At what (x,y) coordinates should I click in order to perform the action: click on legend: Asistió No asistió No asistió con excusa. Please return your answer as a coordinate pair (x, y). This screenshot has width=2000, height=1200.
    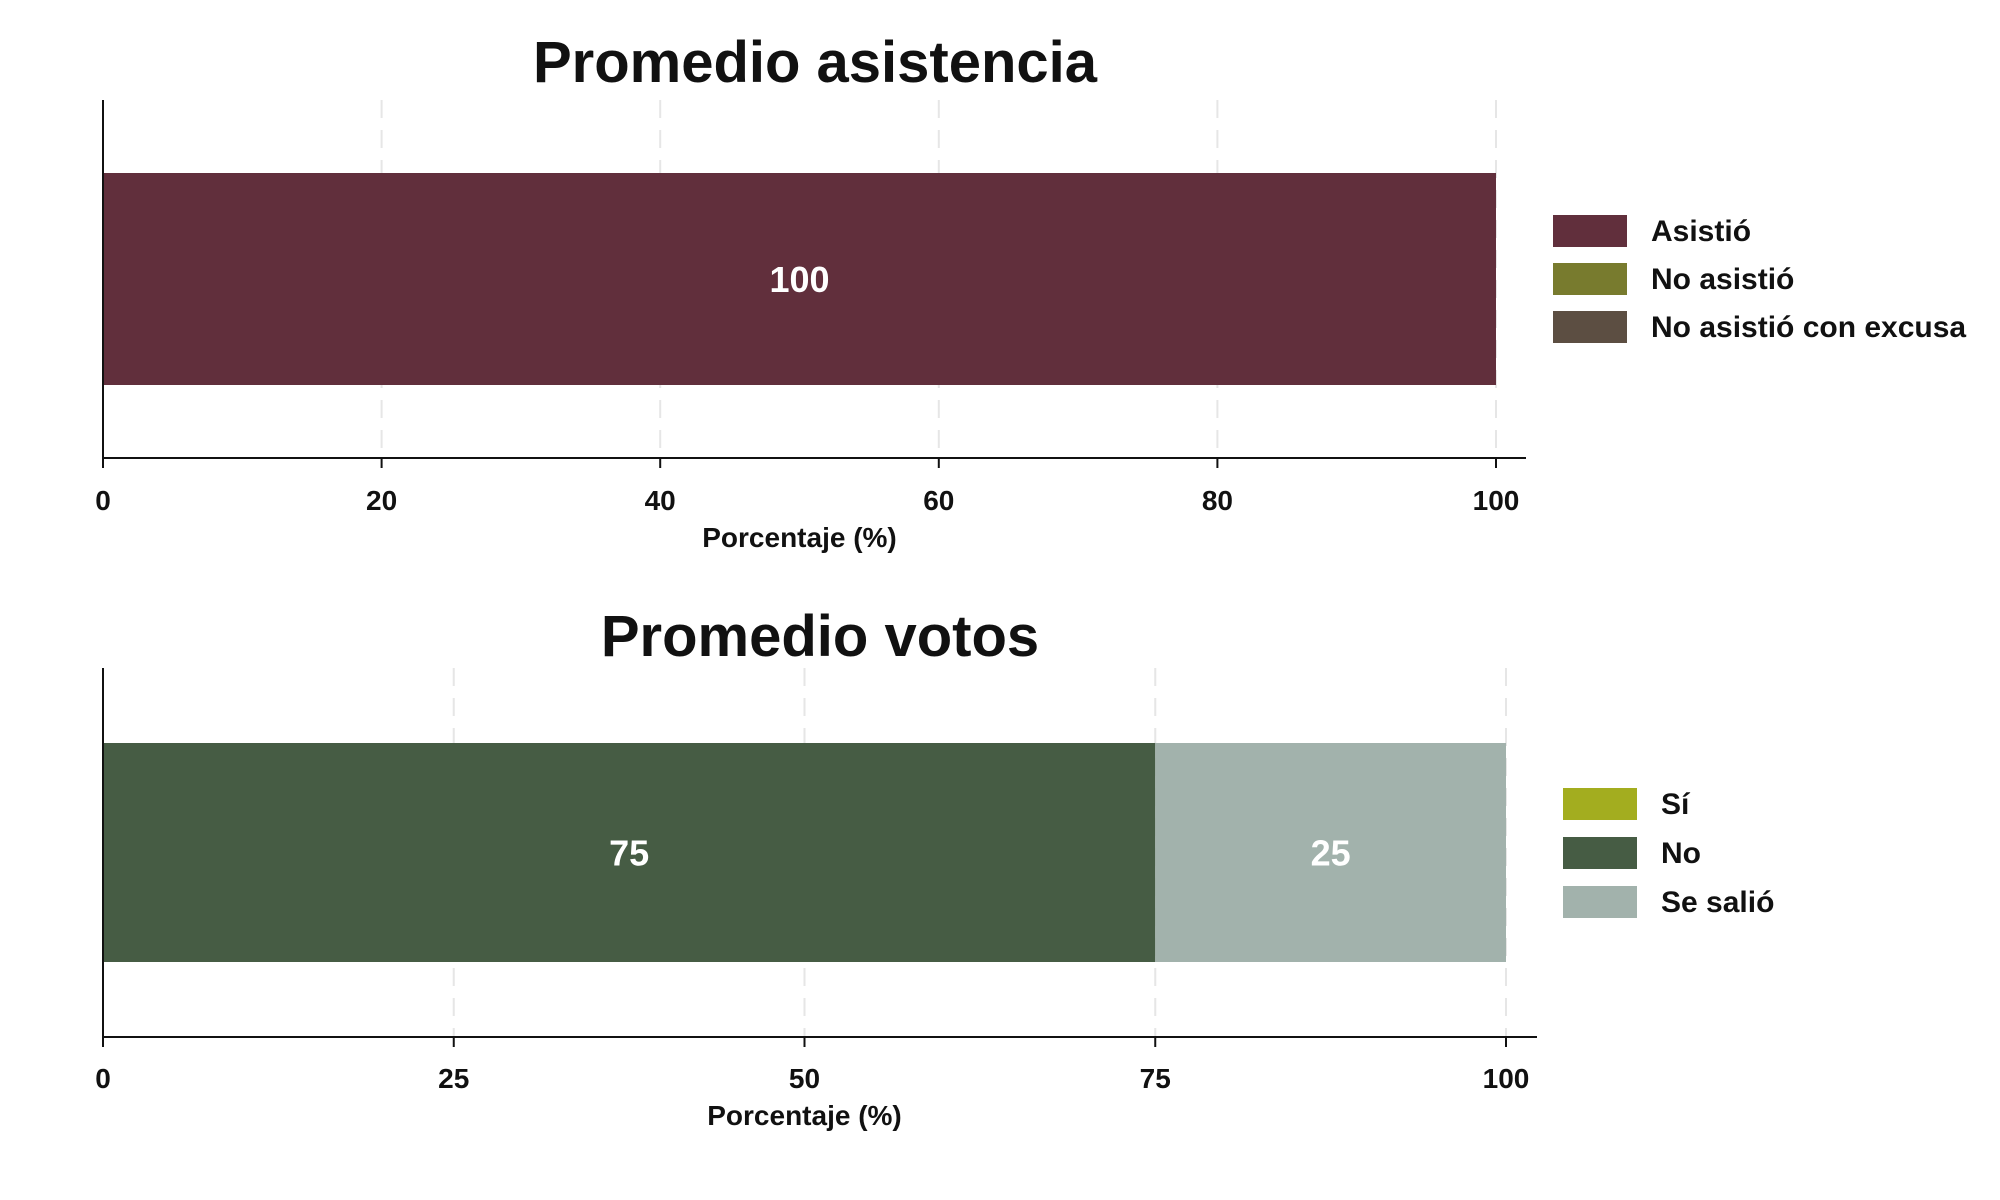
    Looking at the image, I should click on (1759, 279).